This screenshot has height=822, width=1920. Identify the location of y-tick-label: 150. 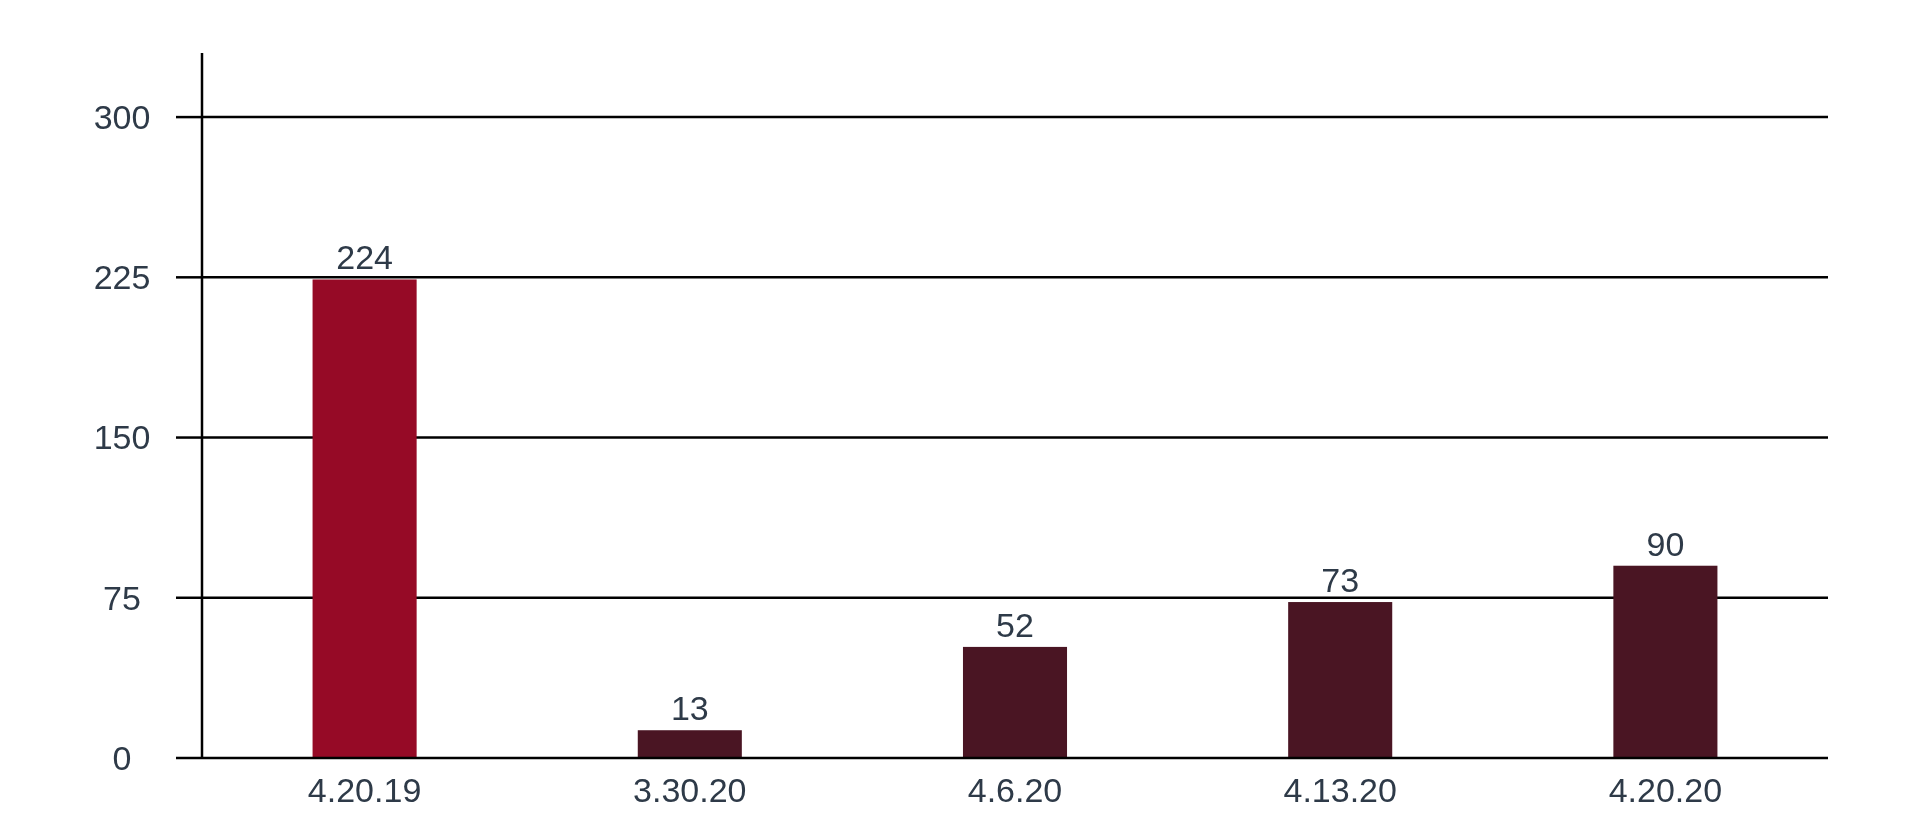
(122, 437).